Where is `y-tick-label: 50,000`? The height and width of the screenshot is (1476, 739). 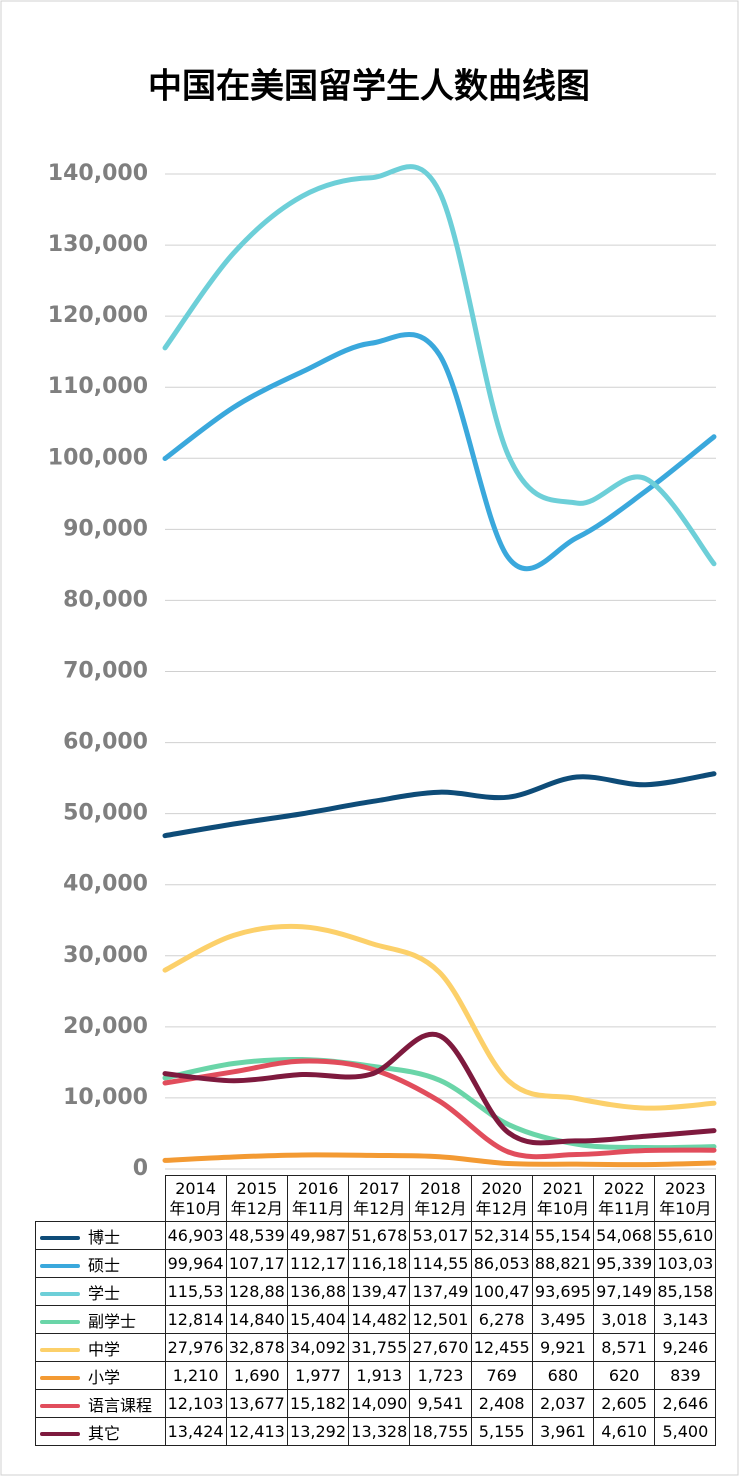
y-tick-label: 50,000 is located at coordinates (105, 813).